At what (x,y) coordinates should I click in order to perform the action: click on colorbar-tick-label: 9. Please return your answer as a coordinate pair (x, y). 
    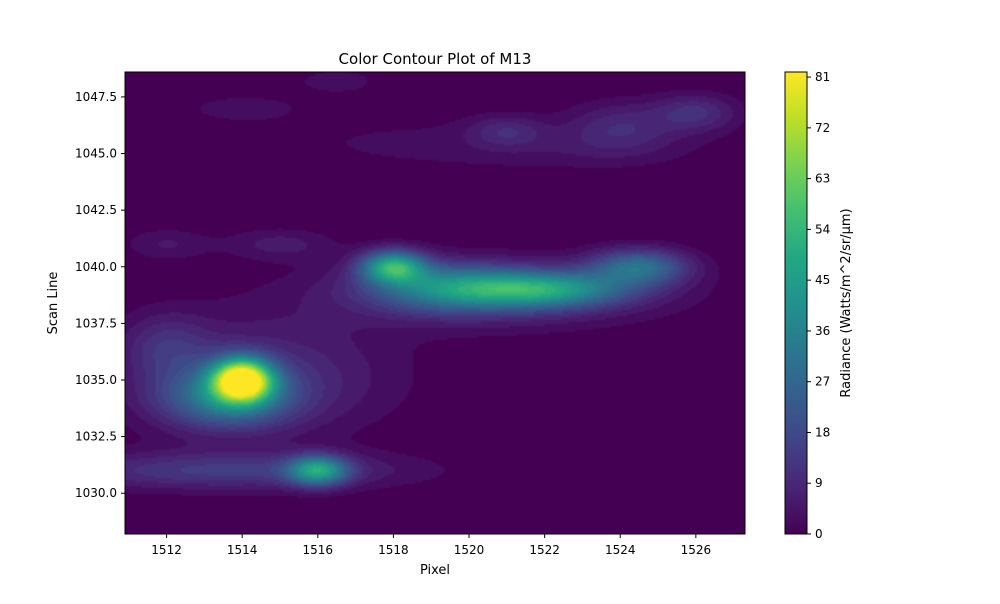
    Looking at the image, I should click on (819, 483).